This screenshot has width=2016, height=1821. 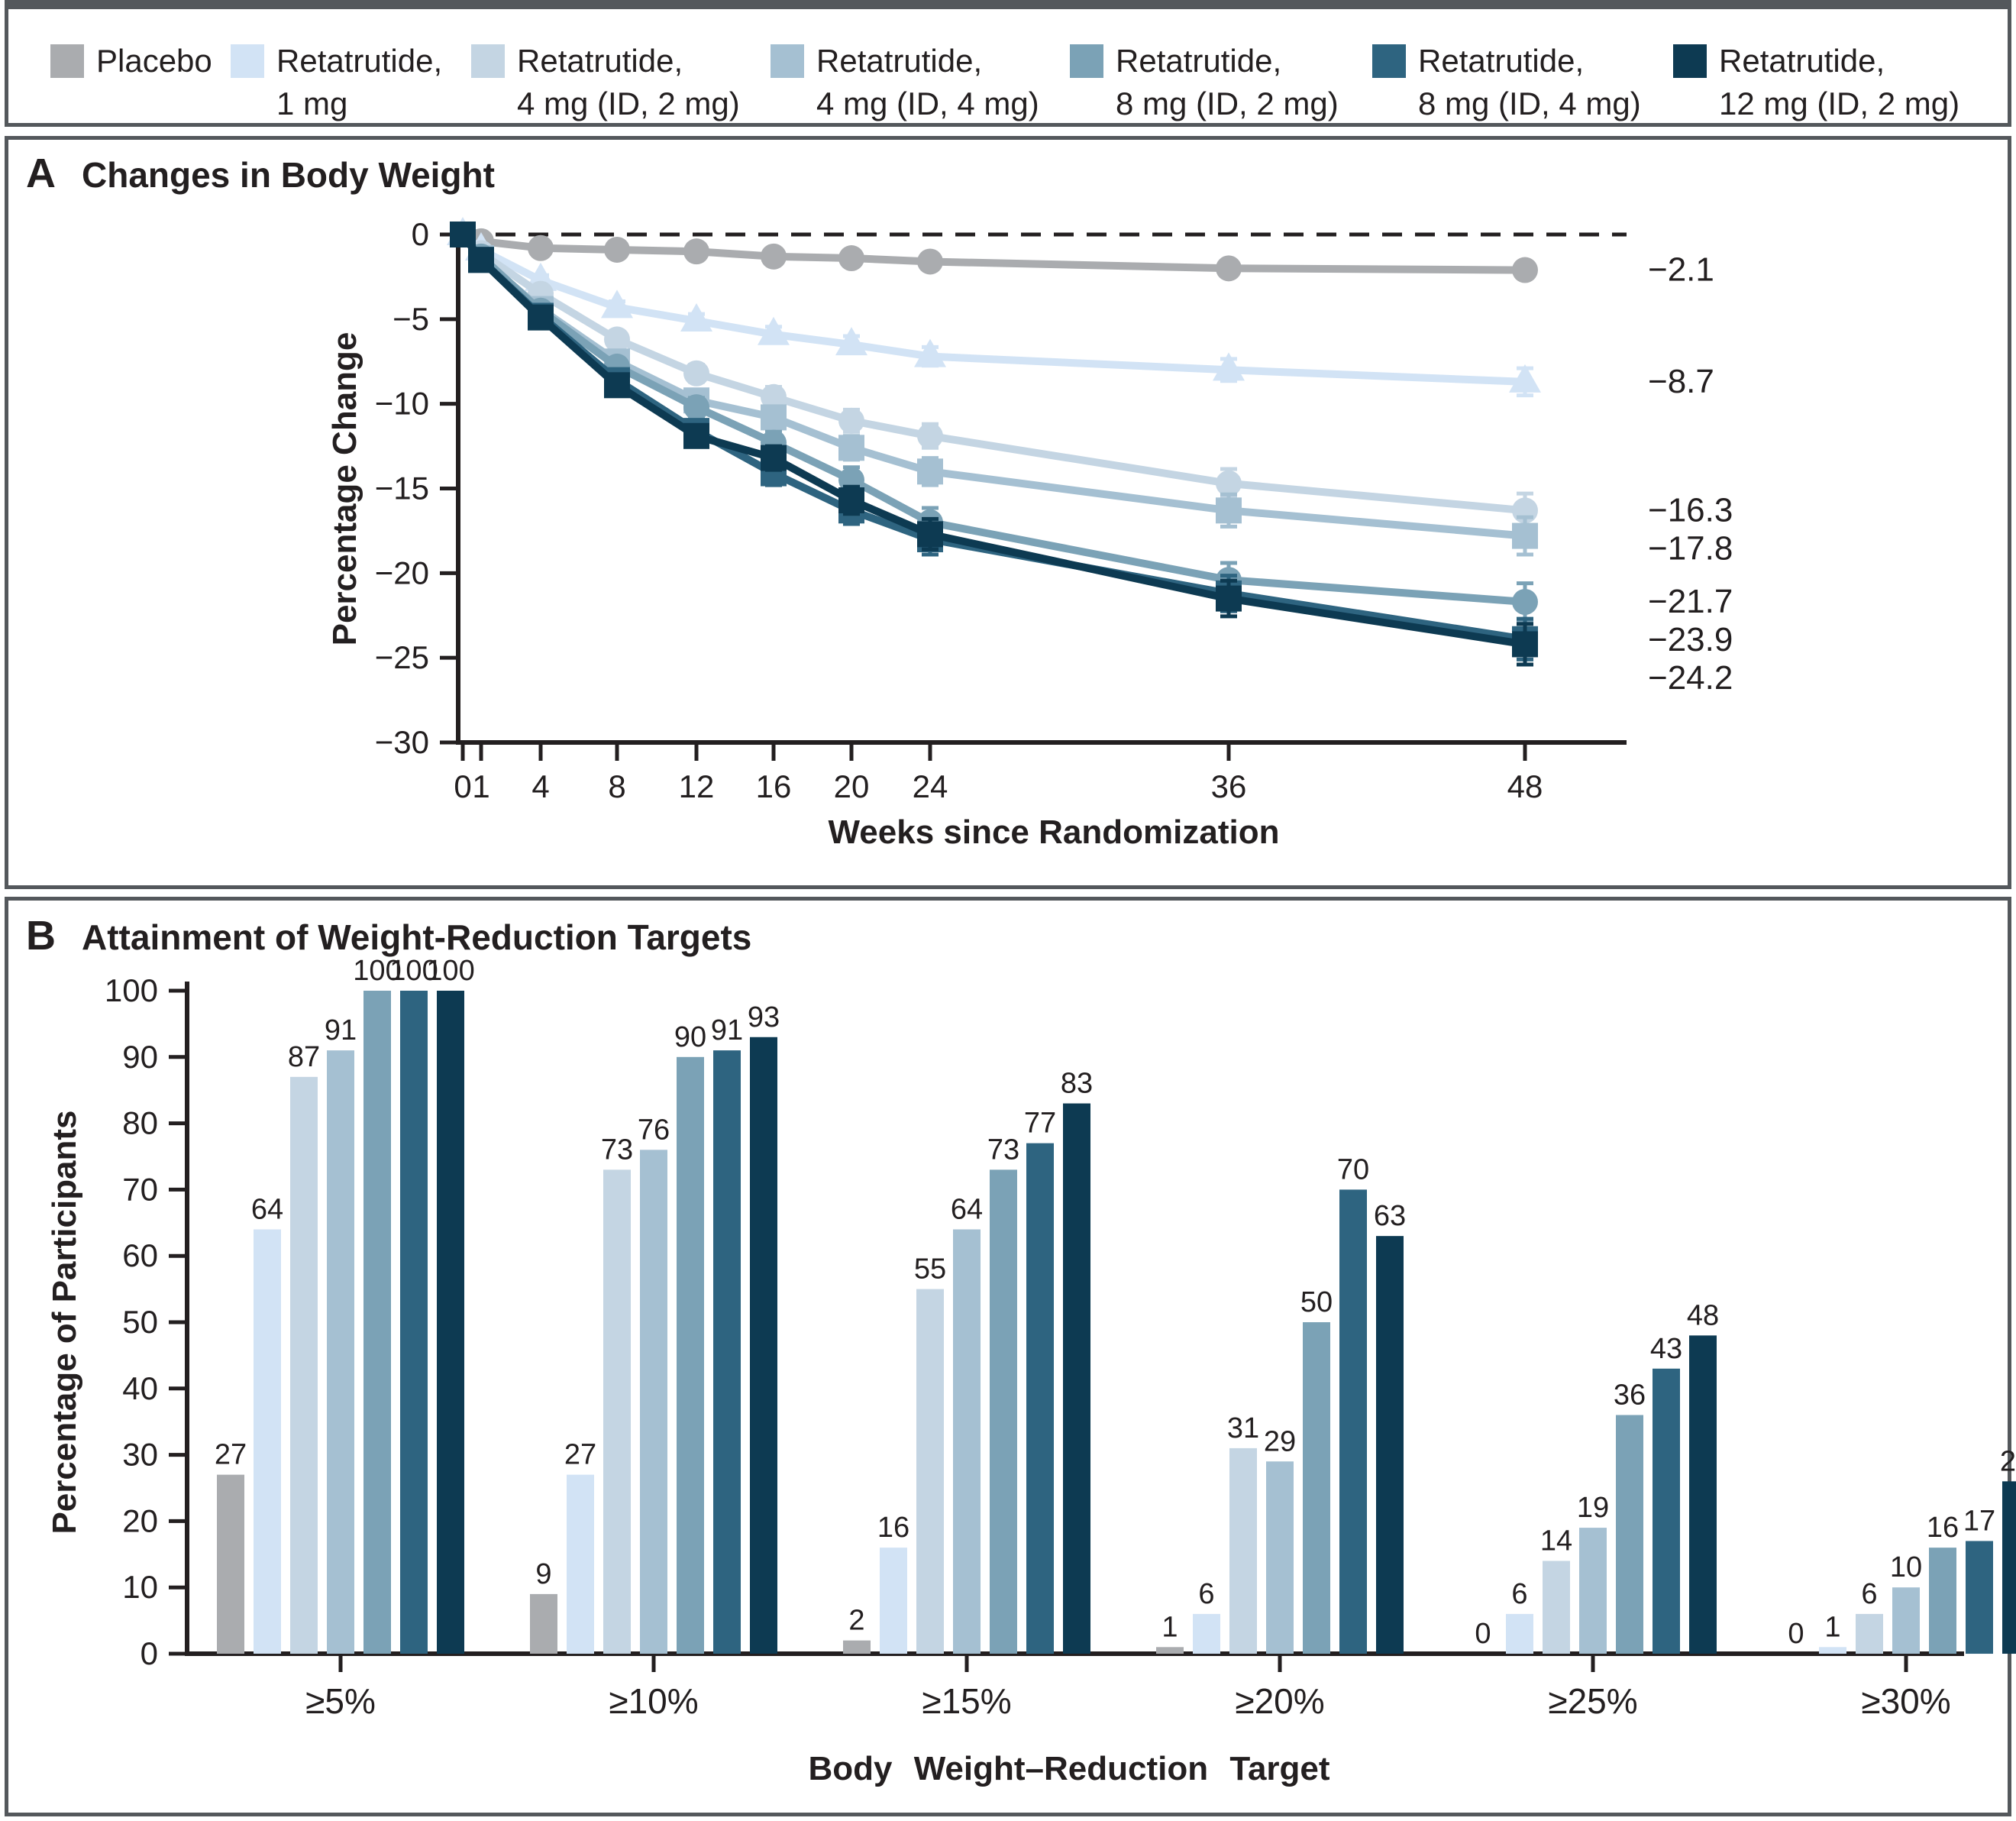 What do you see at coordinates (1906, 1567) in the screenshot?
I see `bar-value-label: 10` at bounding box center [1906, 1567].